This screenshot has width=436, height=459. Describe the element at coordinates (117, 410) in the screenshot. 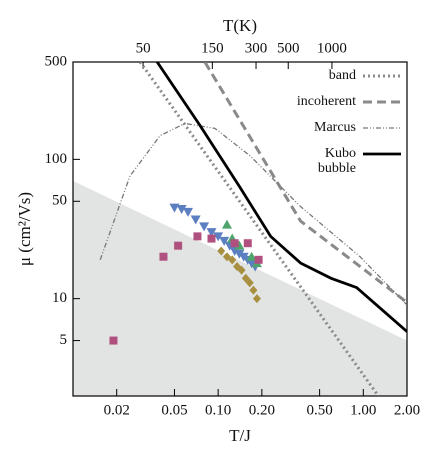

I see `x-tick-label: 0.02` at that location.